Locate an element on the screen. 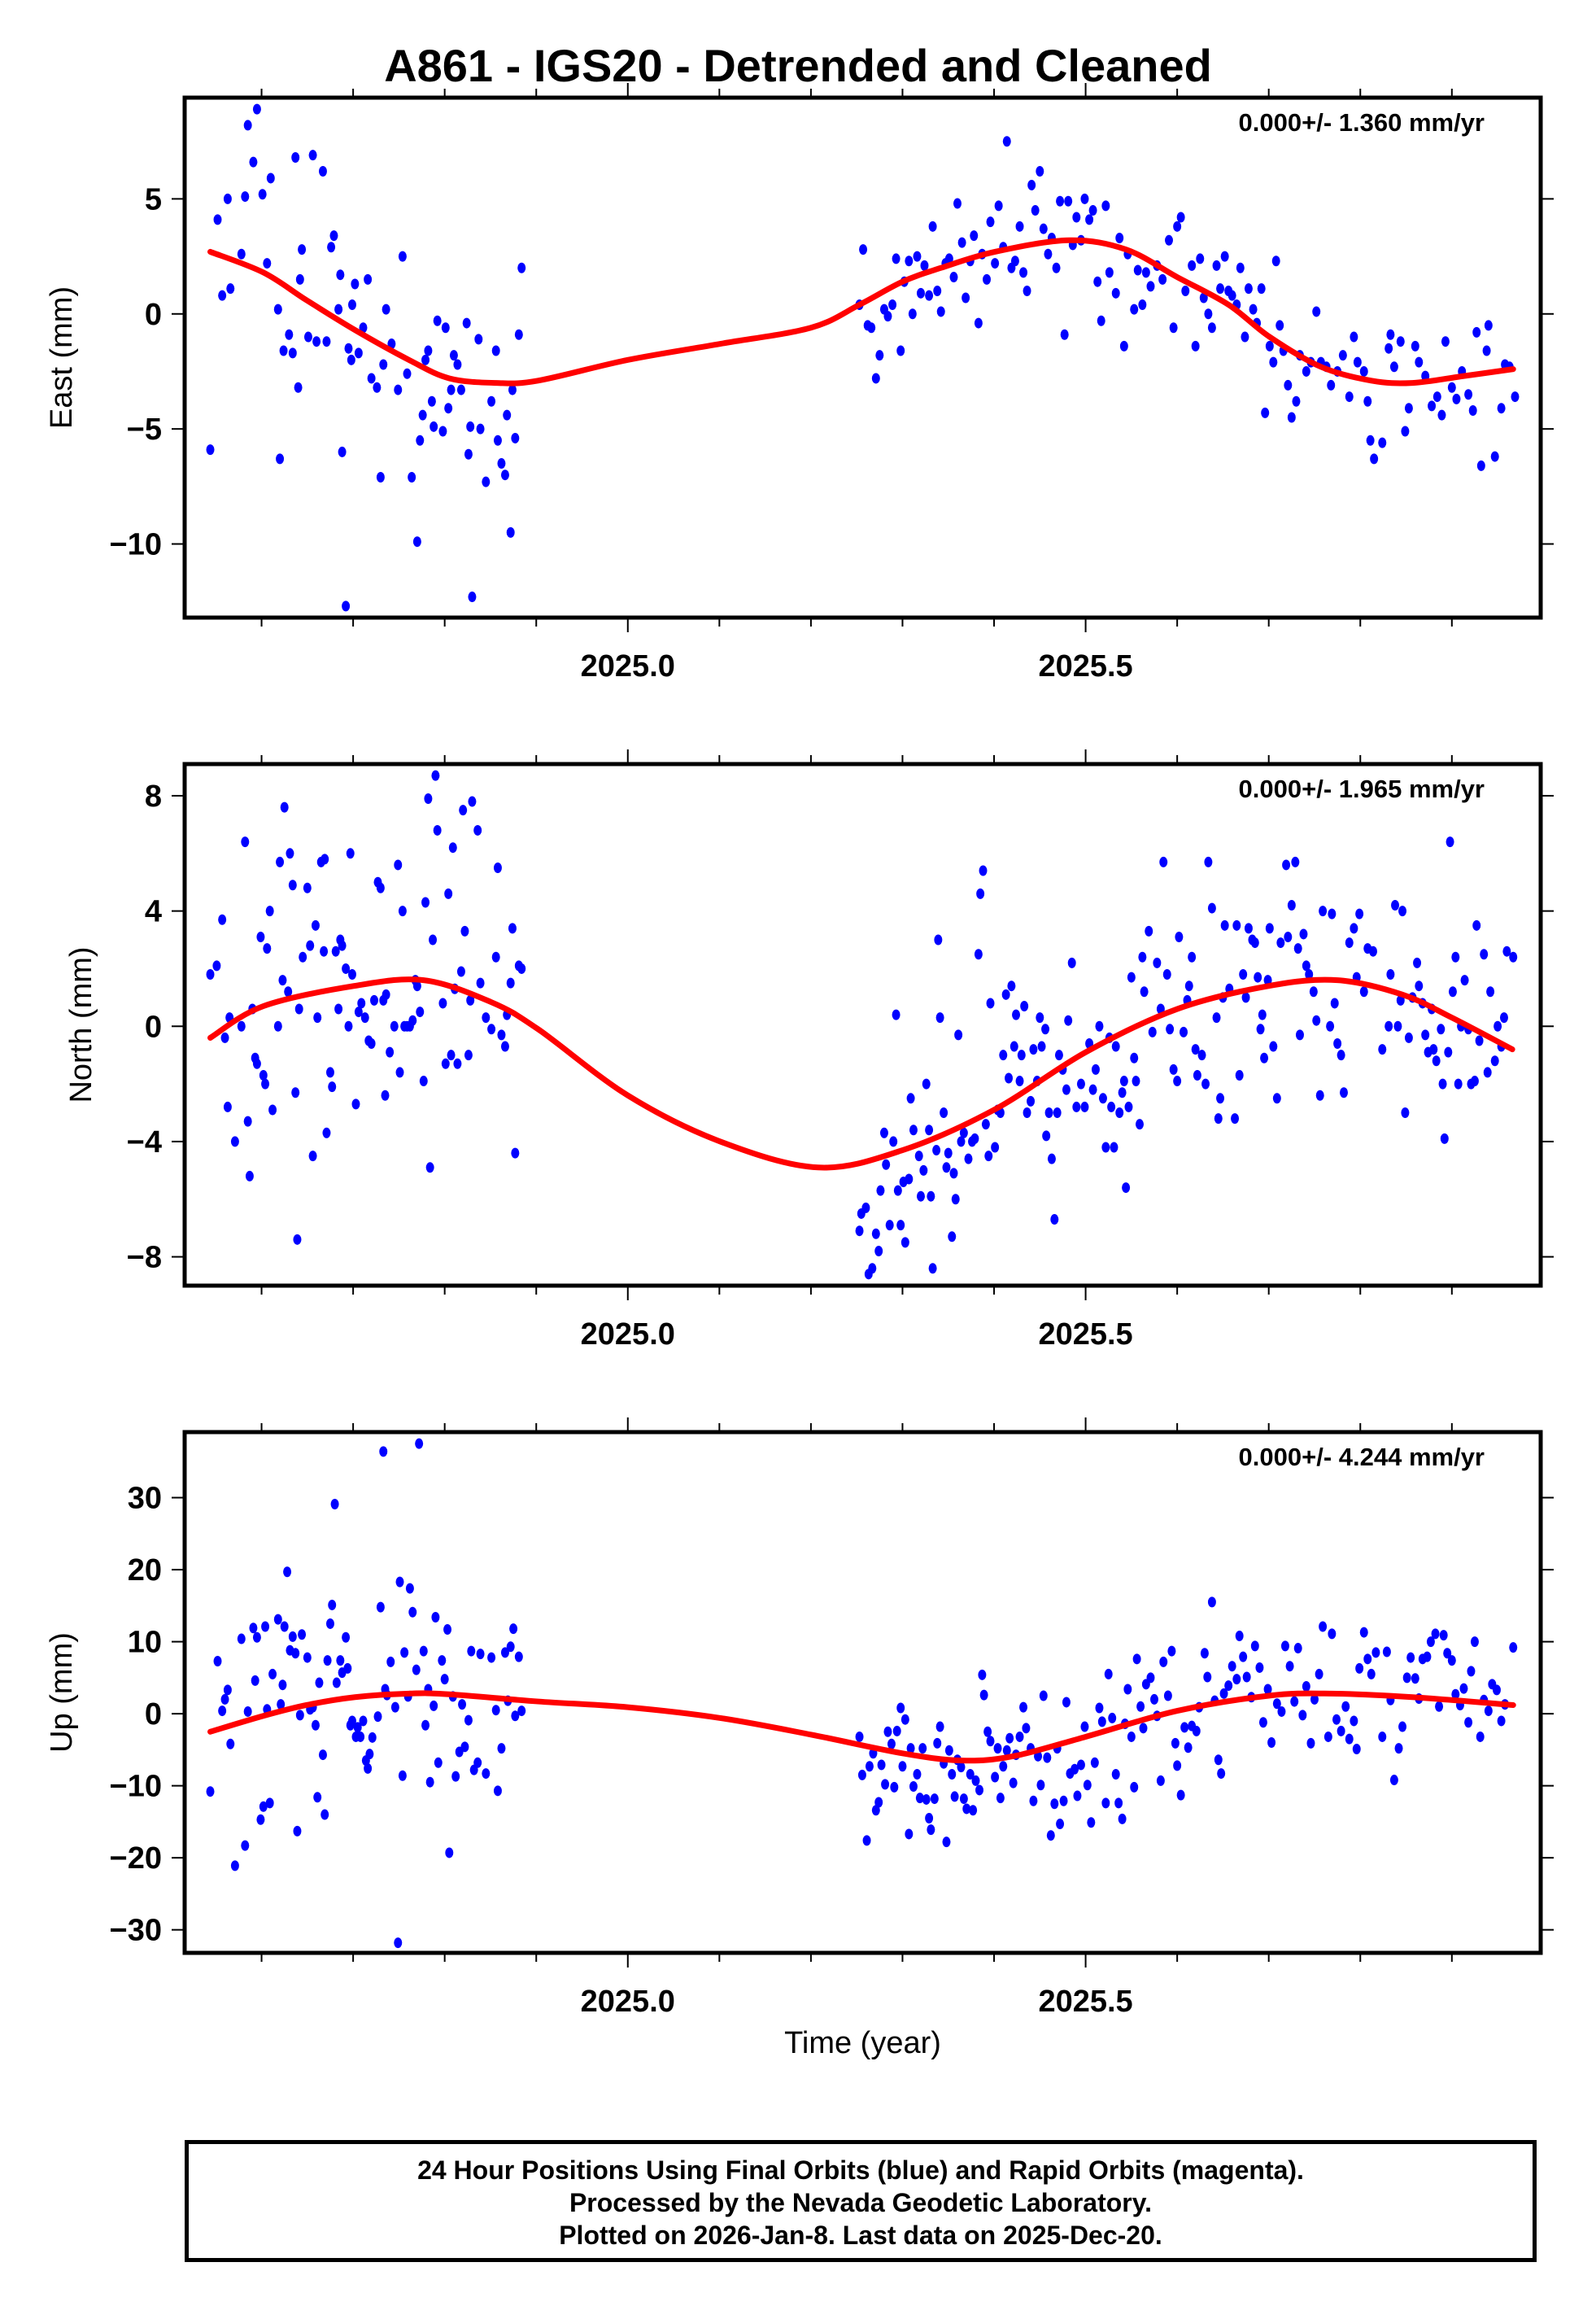 Image resolution: width=1596 pixels, height=2306 pixels. fit-curve is located at coordinates (861, 1727).